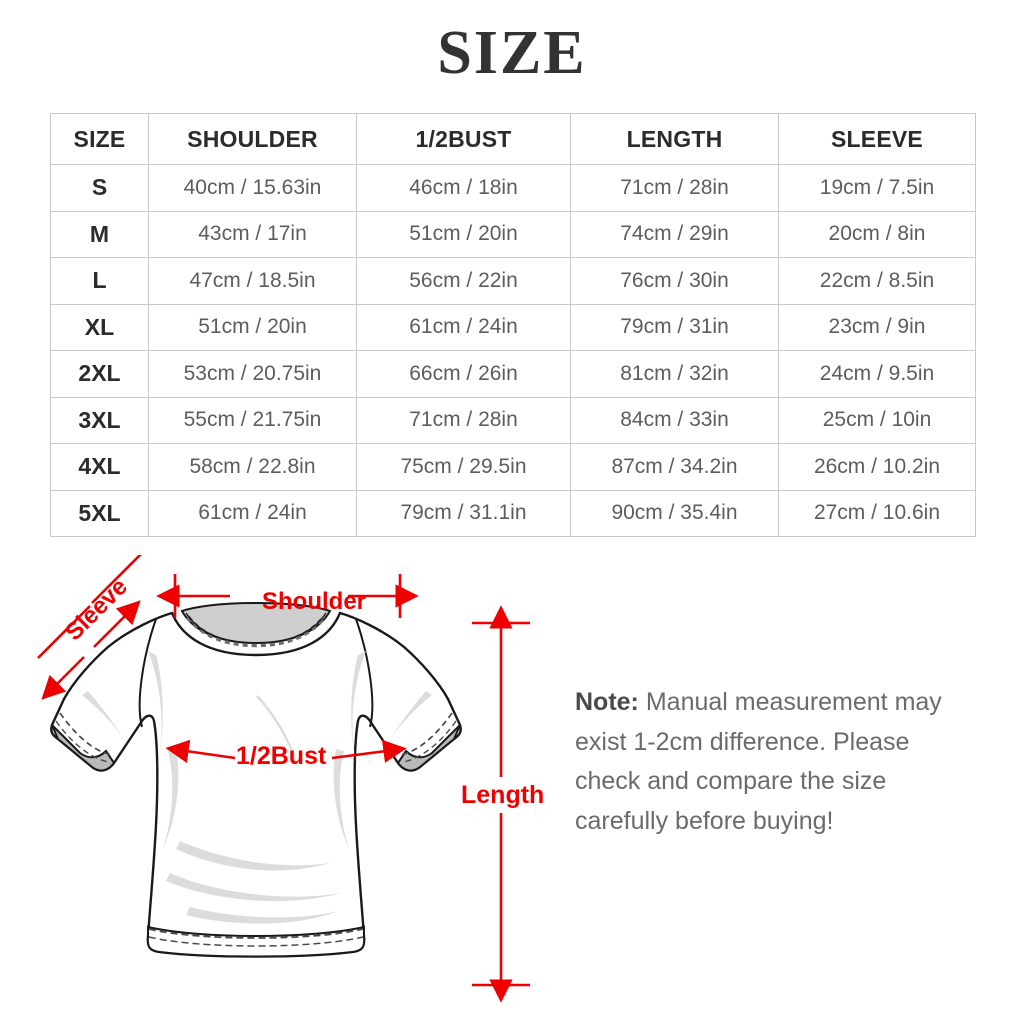  Describe the element at coordinates (252, 513) in the screenshot. I see `cell-shoulder: 61cm / 24in` at that location.